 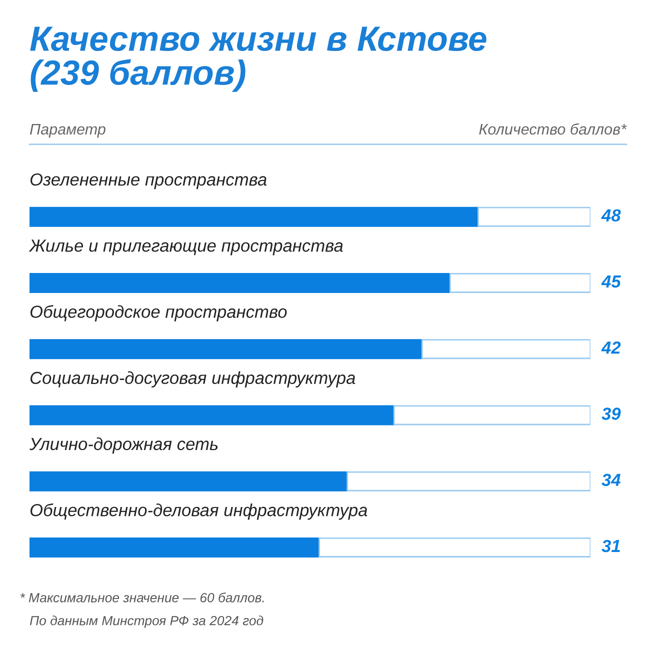 What do you see at coordinates (123, 445) in the screenshot?
I see `y-tick-label: Улично-дорожная сеть` at bounding box center [123, 445].